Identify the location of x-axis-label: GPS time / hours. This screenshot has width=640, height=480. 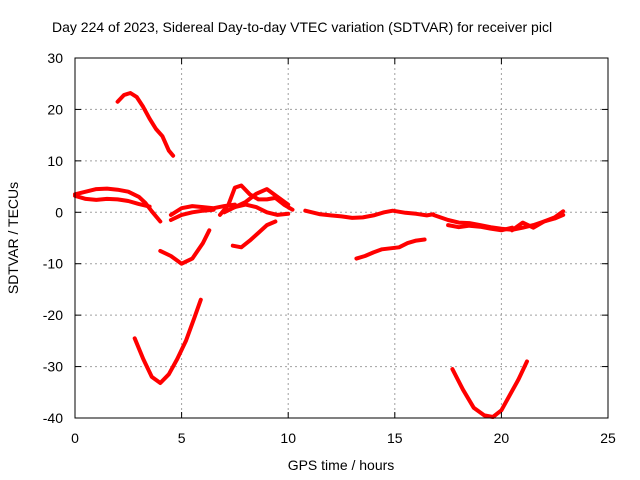
(341, 465).